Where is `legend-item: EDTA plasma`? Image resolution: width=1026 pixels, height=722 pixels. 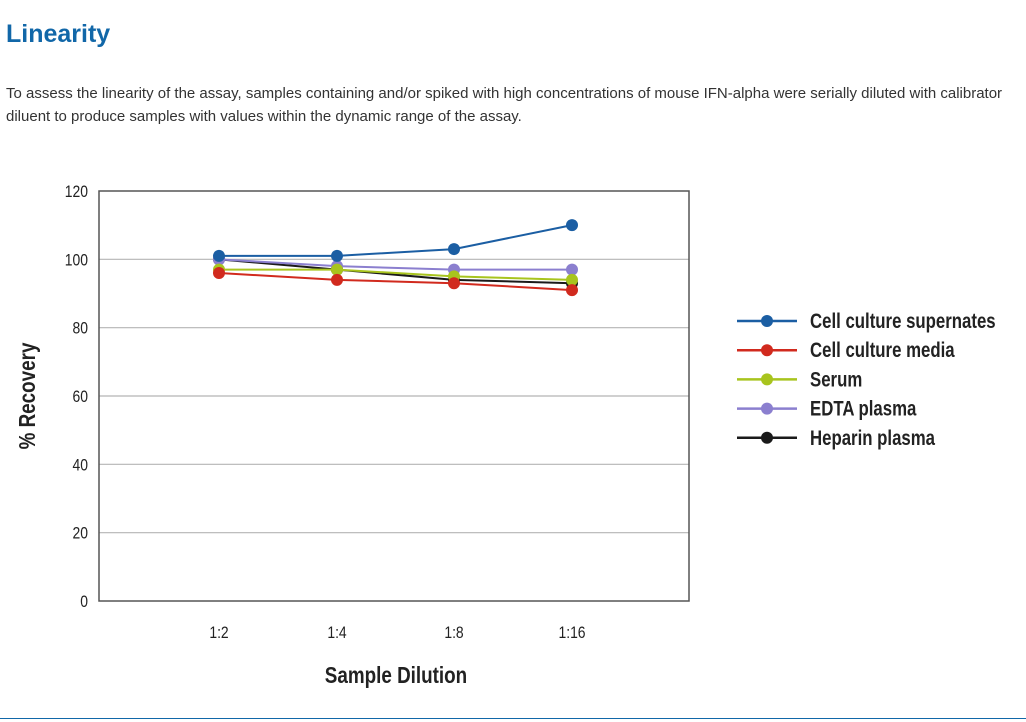
legend-item: EDTA plasma is located at coordinates (827, 409).